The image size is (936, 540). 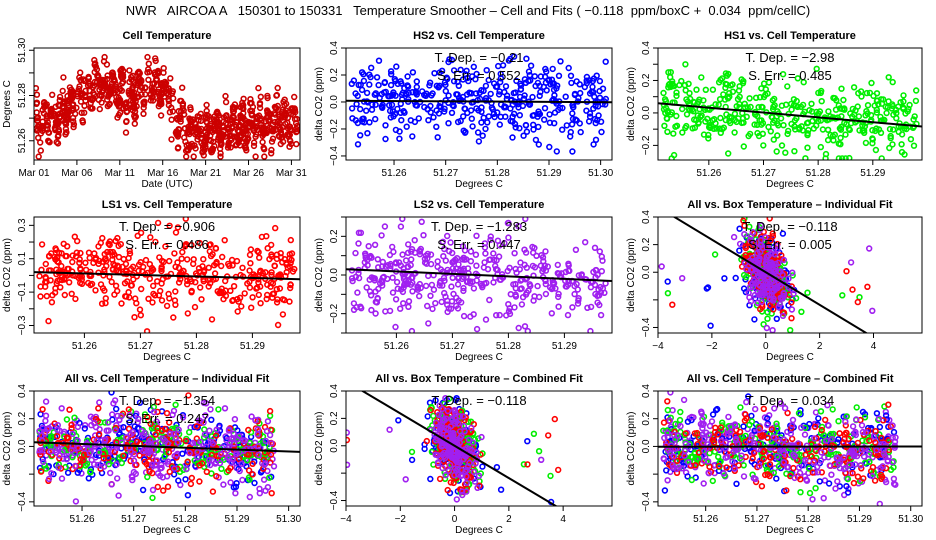 What do you see at coordinates (790, 184) in the screenshot?
I see `x-axis-label: Degrees C` at bounding box center [790, 184].